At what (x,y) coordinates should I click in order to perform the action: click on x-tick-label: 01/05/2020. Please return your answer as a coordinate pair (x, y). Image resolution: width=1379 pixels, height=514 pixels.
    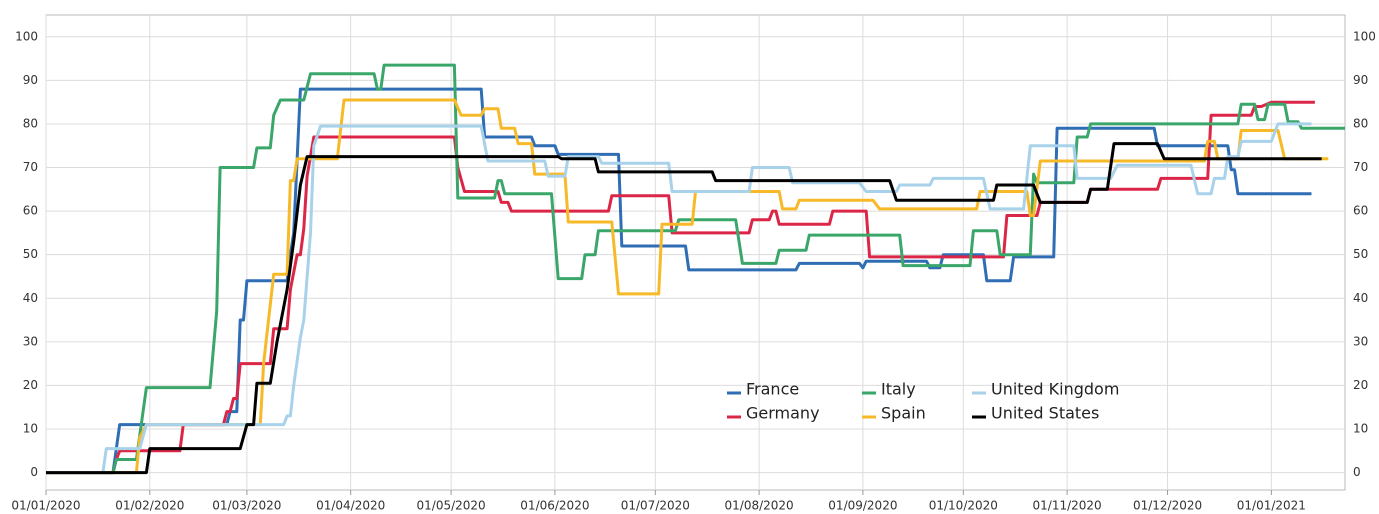
    Looking at the image, I should click on (451, 506).